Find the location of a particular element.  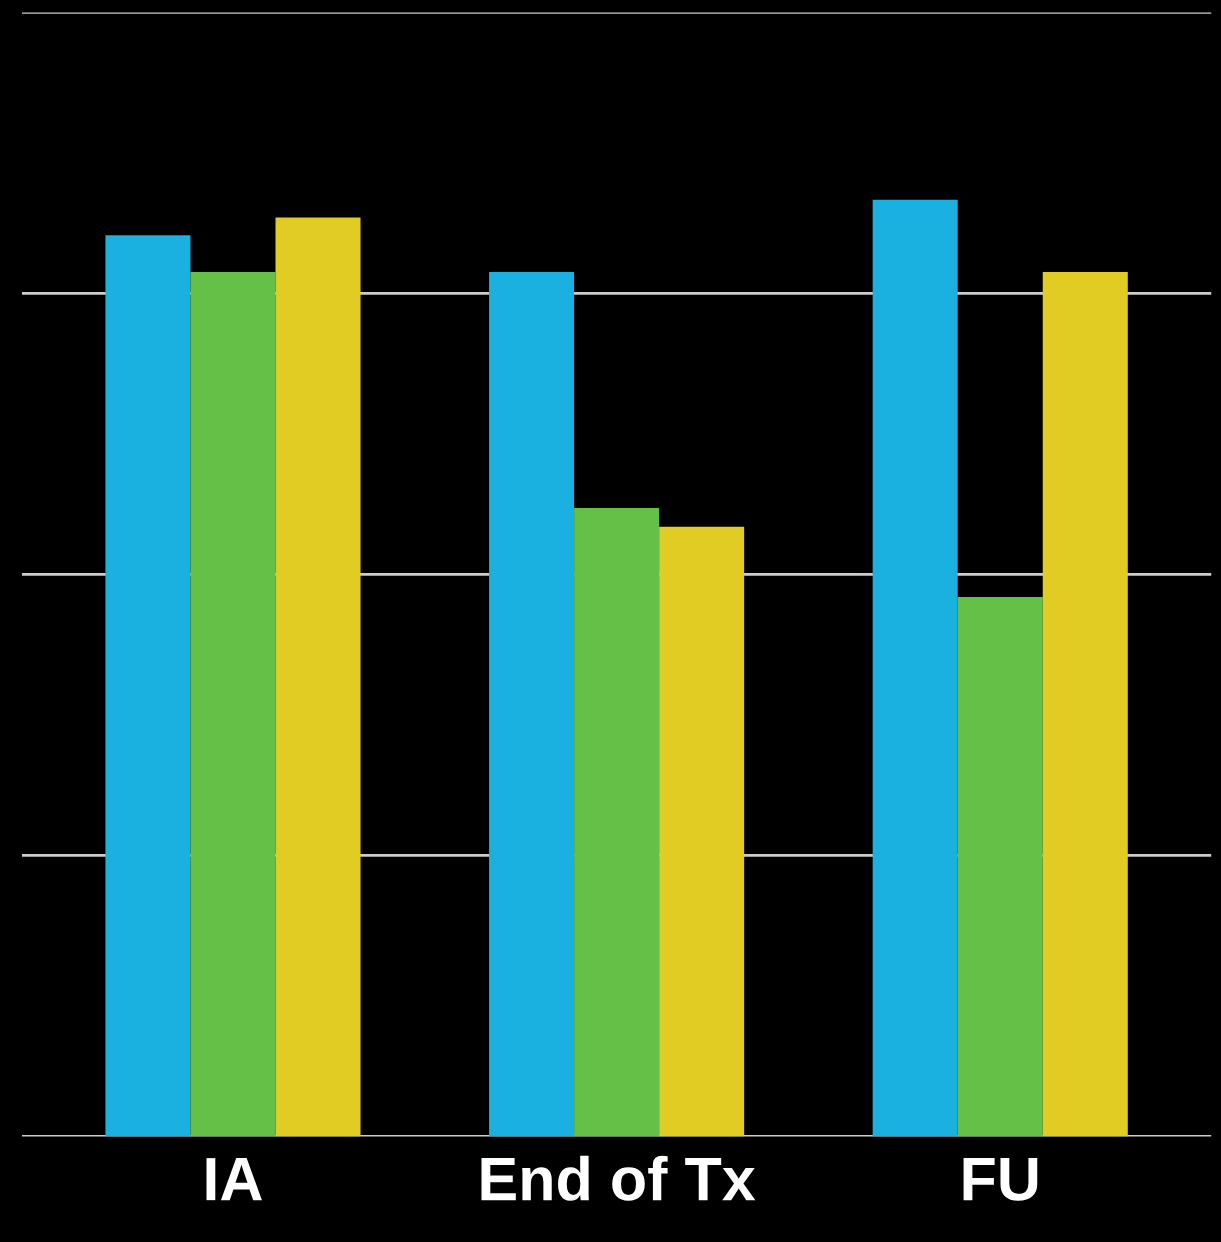

x-tick-label: IA is located at coordinates (234, 1179).